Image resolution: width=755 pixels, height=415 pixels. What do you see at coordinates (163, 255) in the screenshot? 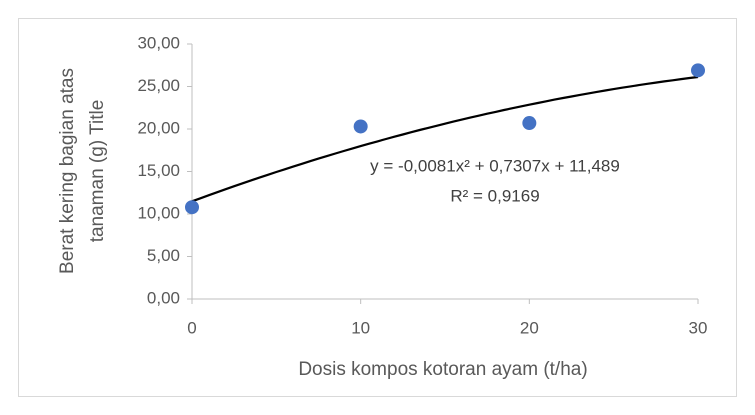
I see `y-tick-label: 5,00` at bounding box center [163, 255].